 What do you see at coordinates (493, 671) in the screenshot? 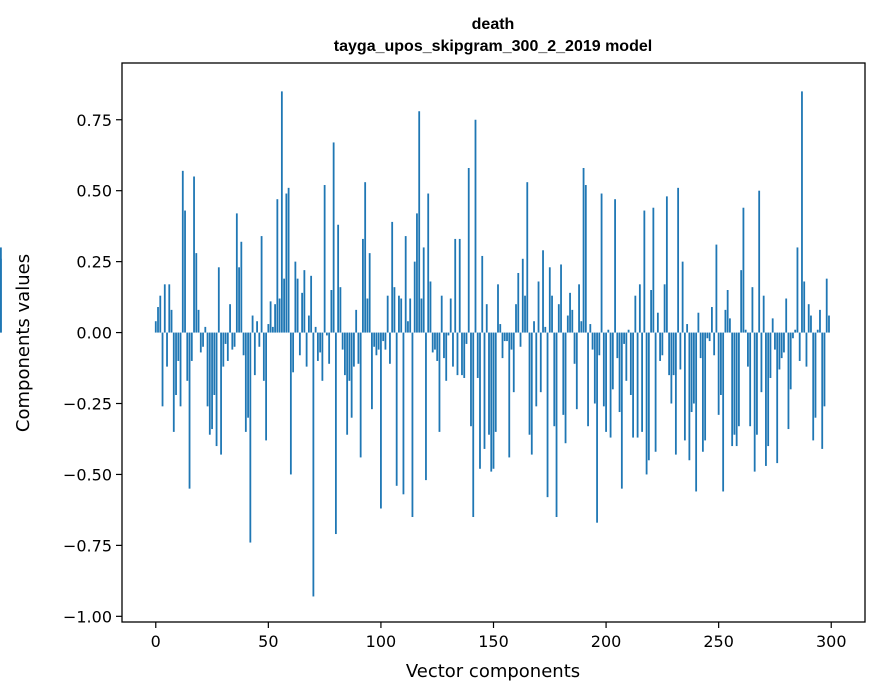
I see `x-axis-label: Vector components` at bounding box center [493, 671].